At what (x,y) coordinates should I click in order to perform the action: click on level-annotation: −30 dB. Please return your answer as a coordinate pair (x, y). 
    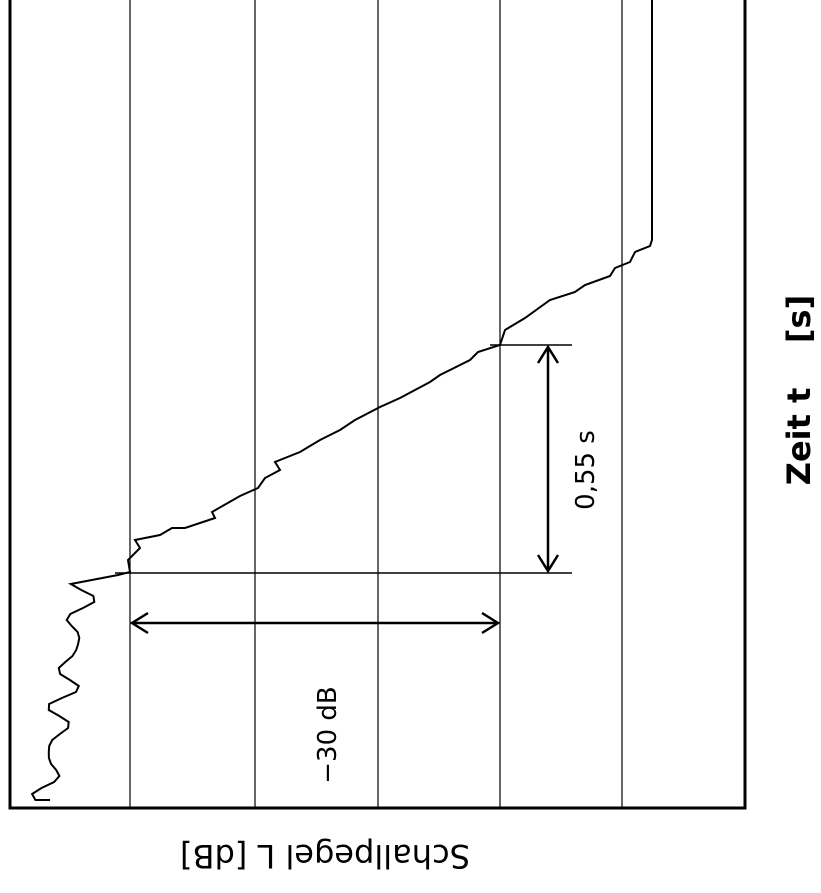
    Looking at the image, I should click on (328, 734).